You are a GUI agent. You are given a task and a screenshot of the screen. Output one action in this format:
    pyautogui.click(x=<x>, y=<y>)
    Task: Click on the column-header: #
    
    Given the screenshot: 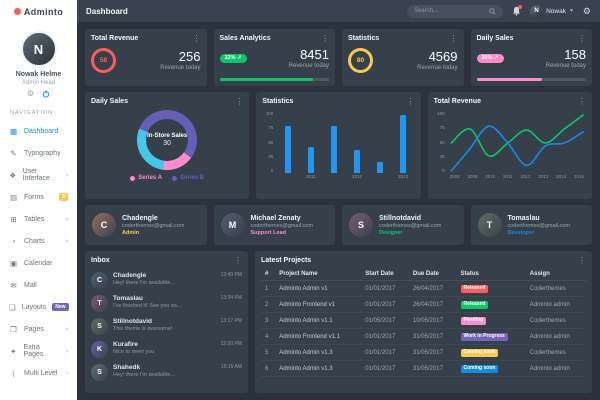 What is the action you would take?
    pyautogui.click(x=268, y=274)
    